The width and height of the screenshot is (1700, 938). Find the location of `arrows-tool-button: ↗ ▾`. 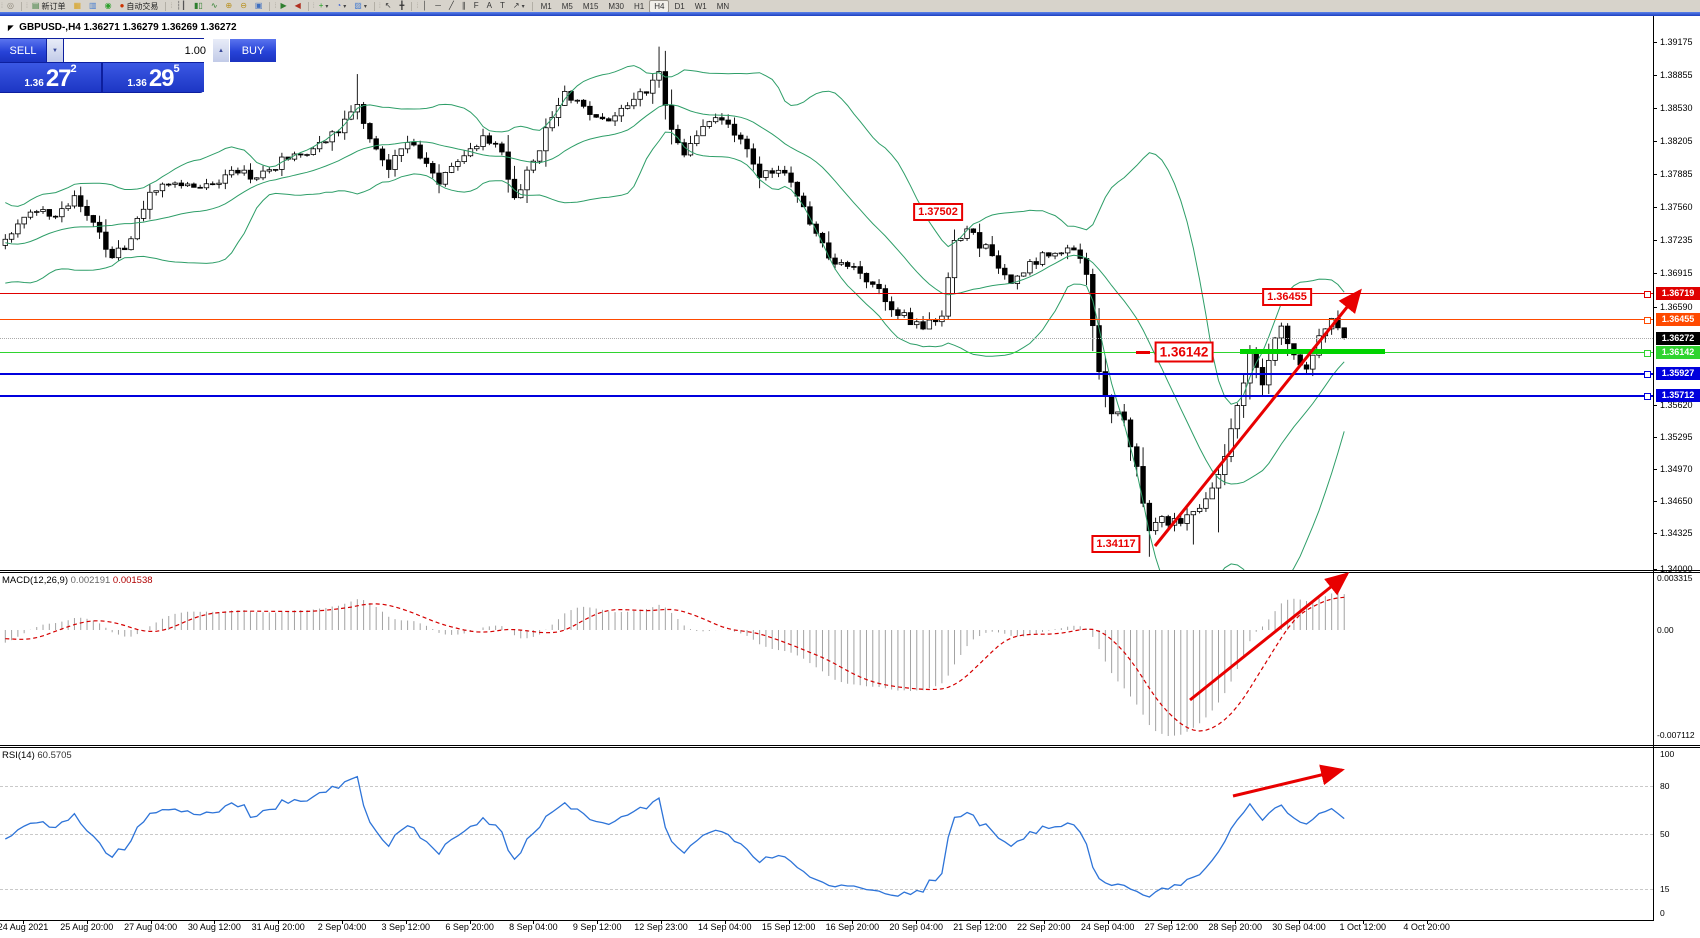

arrows-tool-button: ↗ ▾ is located at coordinates (519, 6).